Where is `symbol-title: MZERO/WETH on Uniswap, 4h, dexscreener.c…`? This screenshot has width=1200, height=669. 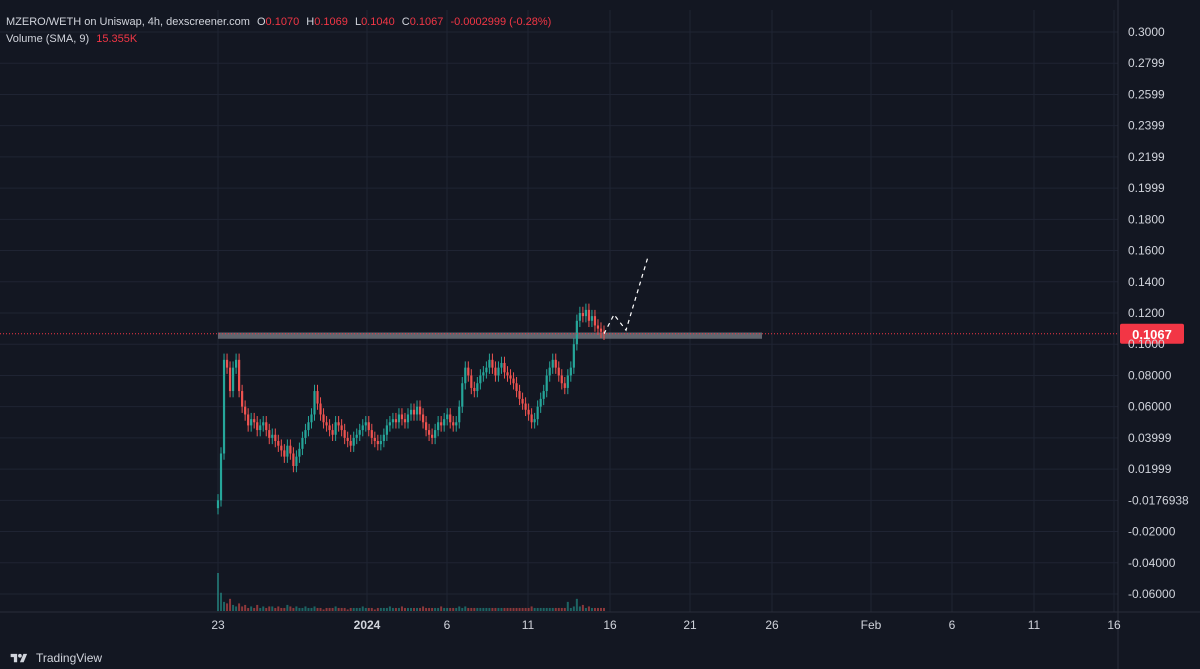
symbol-title: MZERO/WETH on Uniswap, 4h, dexscreener.c… is located at coordinates (128, 22).